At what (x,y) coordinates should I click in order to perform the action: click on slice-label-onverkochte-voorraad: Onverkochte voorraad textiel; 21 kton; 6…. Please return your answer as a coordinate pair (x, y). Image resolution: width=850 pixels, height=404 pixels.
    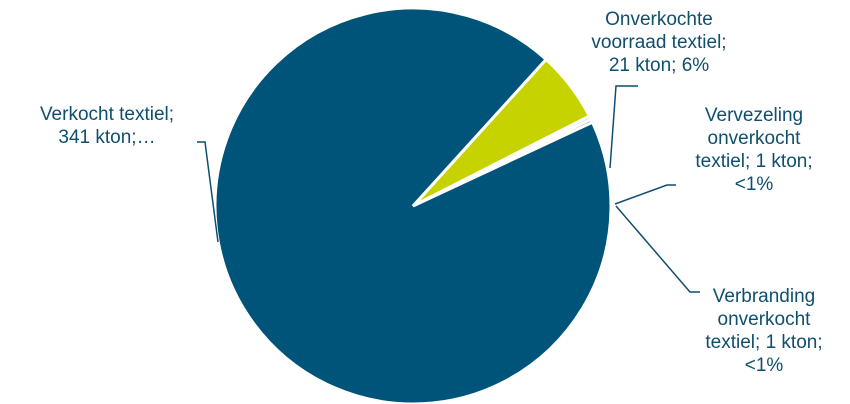
    Looking at the image, I should click on (659, 42).